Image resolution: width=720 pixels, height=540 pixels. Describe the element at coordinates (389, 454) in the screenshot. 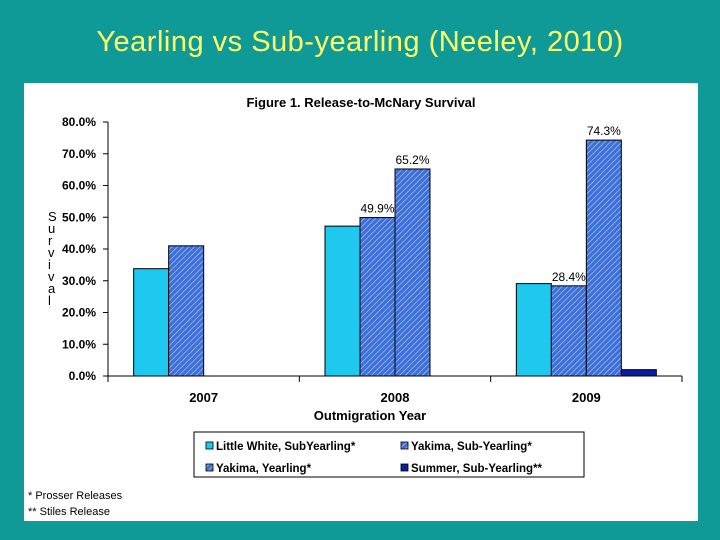

I see `legend-box` at that location.